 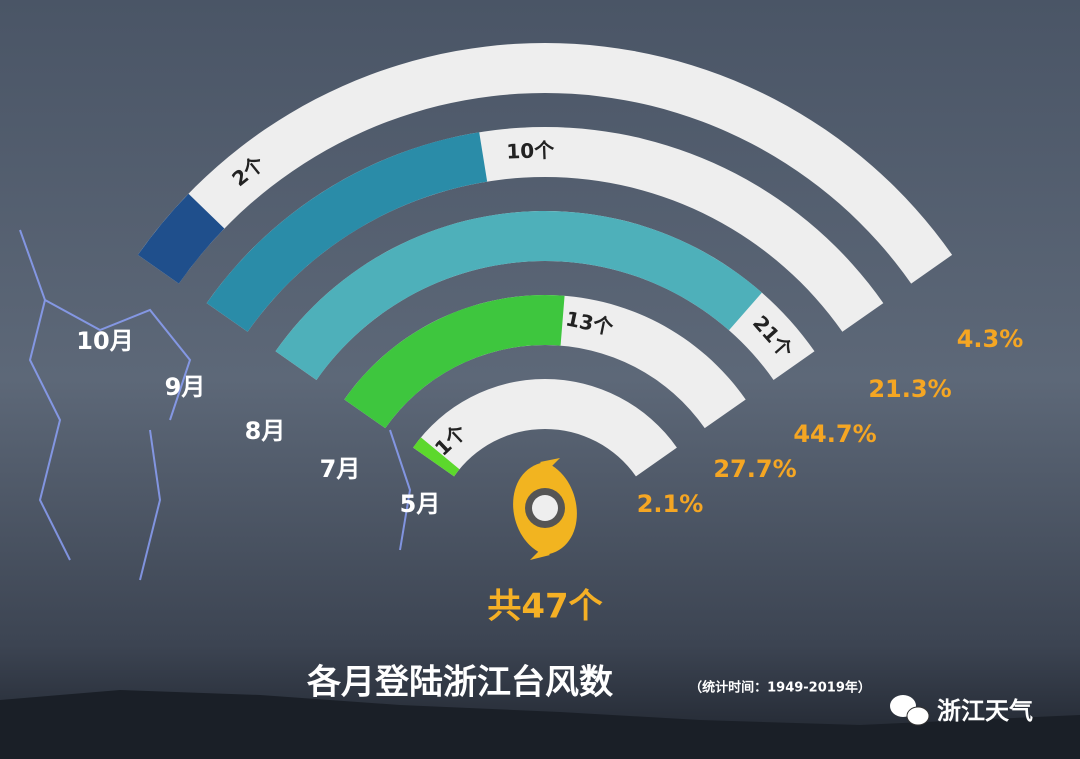 What do you see at coordinates (460, 683) in the screenshot?
I see `chart-title: 各月登陆浙江台风数` at bounding box center [460, 683].